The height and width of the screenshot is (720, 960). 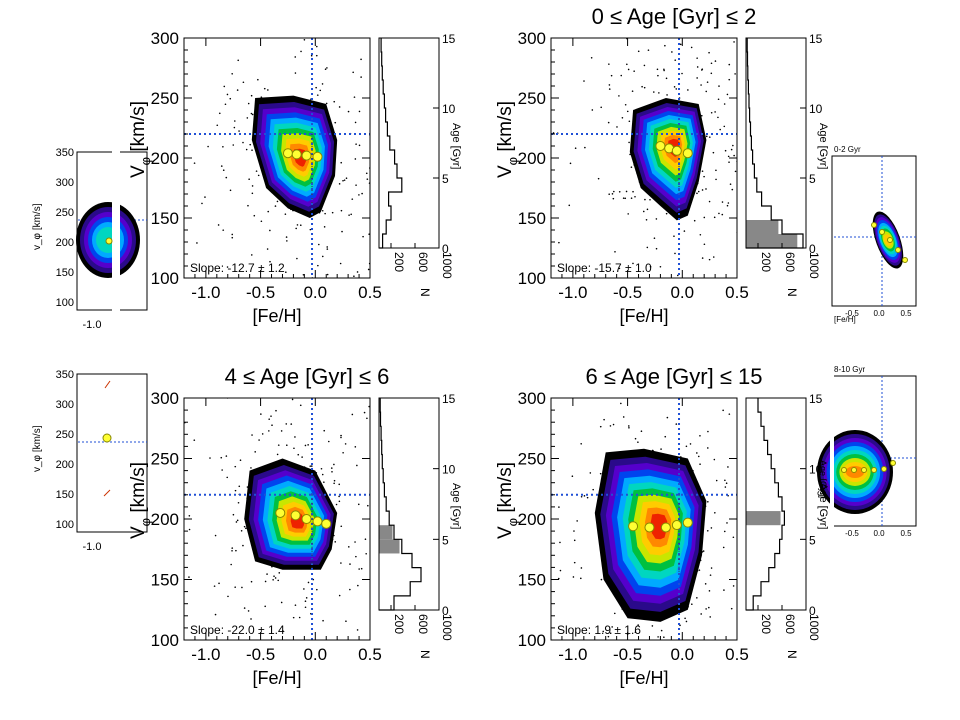 I want to click on plot-area, so click(x=277, y=158).